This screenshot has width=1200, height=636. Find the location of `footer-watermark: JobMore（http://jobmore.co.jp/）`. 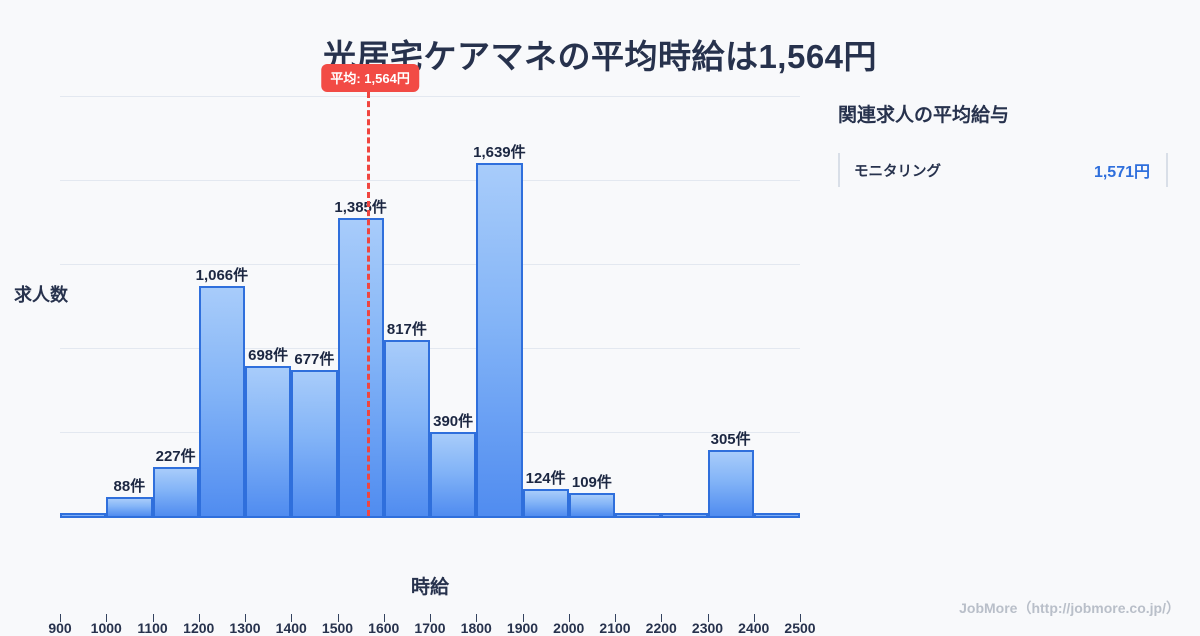

footer-watermark: JobMore（http://jobmore.co.jp/） is located at coordinates (1069, 608).